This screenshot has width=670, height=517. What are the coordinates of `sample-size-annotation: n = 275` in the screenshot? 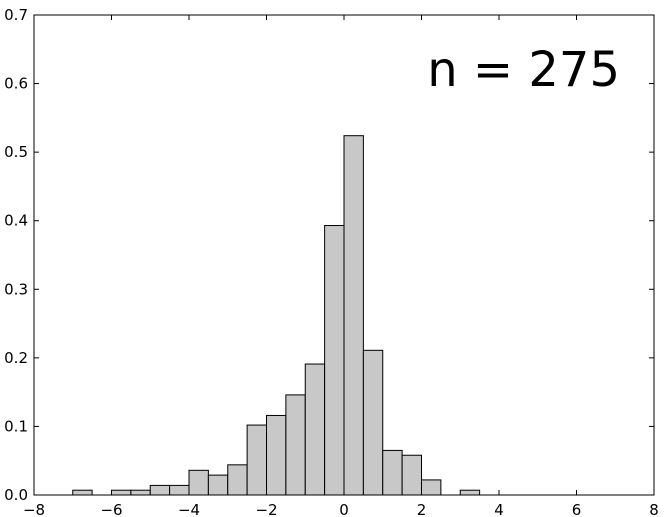 It's located at (523, 70).